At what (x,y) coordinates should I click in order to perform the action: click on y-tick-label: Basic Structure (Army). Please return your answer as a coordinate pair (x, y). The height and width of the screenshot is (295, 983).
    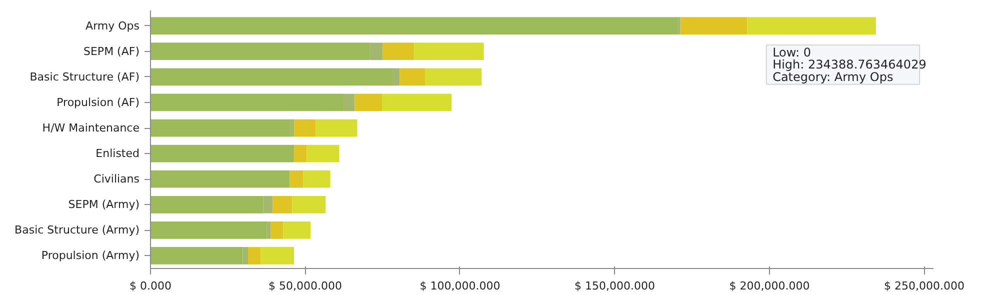
    Looking at the image, I should click on (77, 230).